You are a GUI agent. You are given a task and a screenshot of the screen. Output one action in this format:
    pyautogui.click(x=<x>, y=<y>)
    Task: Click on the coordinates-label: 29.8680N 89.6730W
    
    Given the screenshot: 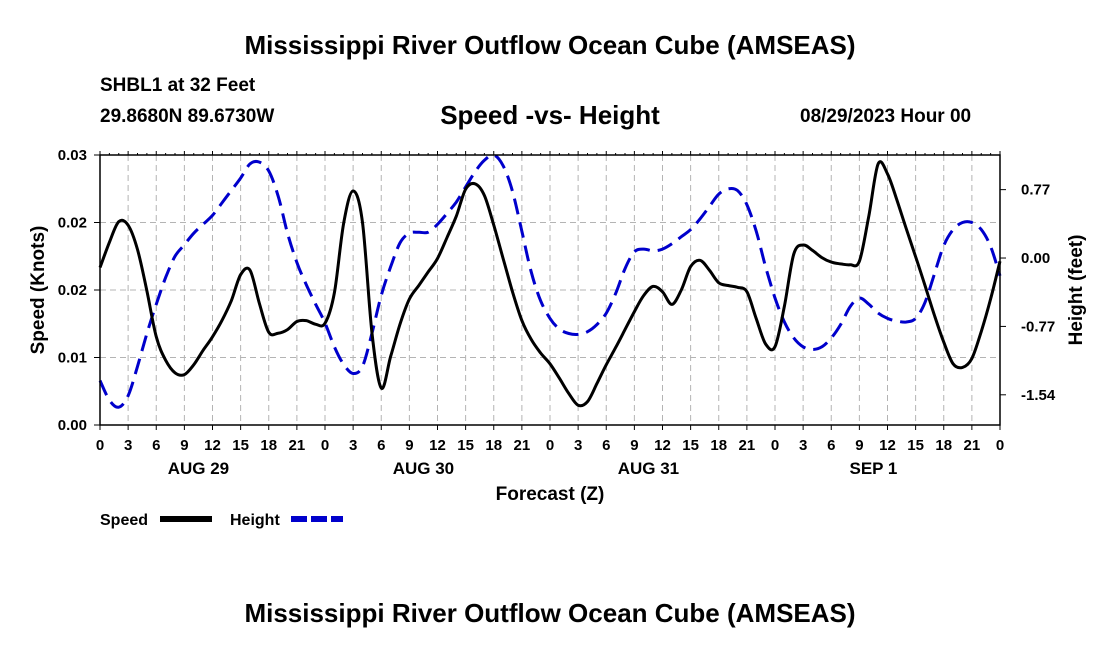 What is the action you would take?
    pyautogui.click(x=187, y=116)
    